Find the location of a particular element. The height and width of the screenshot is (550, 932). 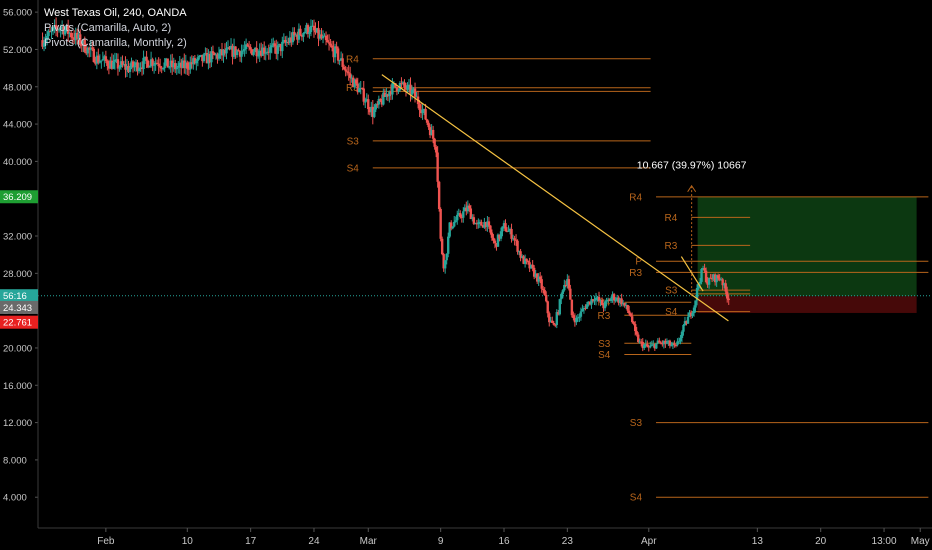

trendline-secondary is located at coordinates (692, 274).